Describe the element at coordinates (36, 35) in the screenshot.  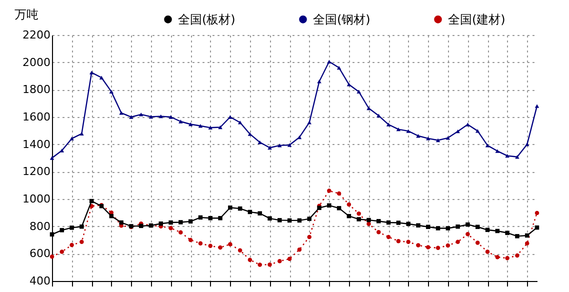
I see `y-tick-label: 2200` at that location.